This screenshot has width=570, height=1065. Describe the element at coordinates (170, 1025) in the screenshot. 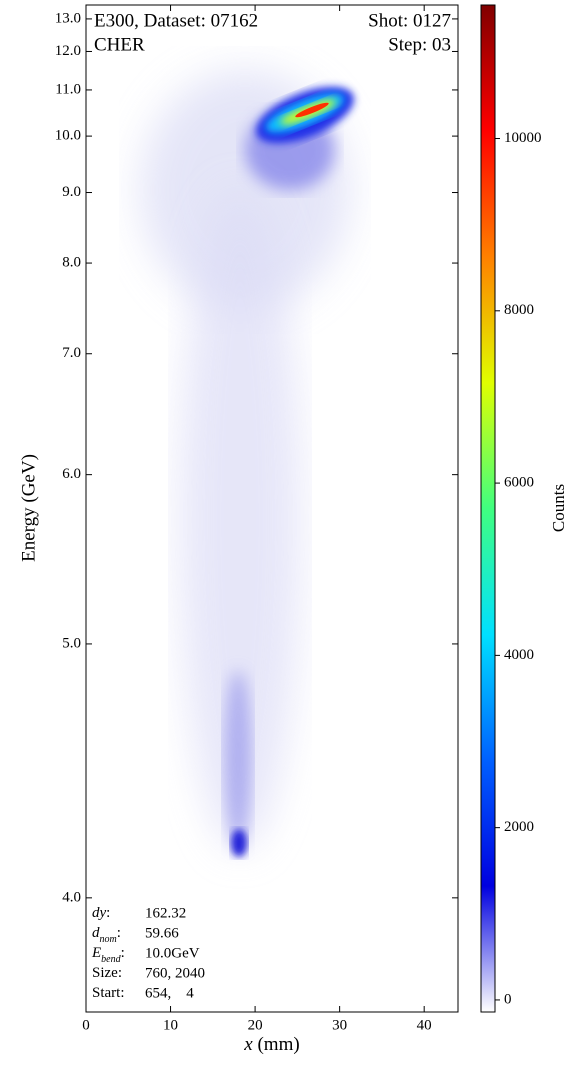

I see `x-tick-label: 10` at that location.